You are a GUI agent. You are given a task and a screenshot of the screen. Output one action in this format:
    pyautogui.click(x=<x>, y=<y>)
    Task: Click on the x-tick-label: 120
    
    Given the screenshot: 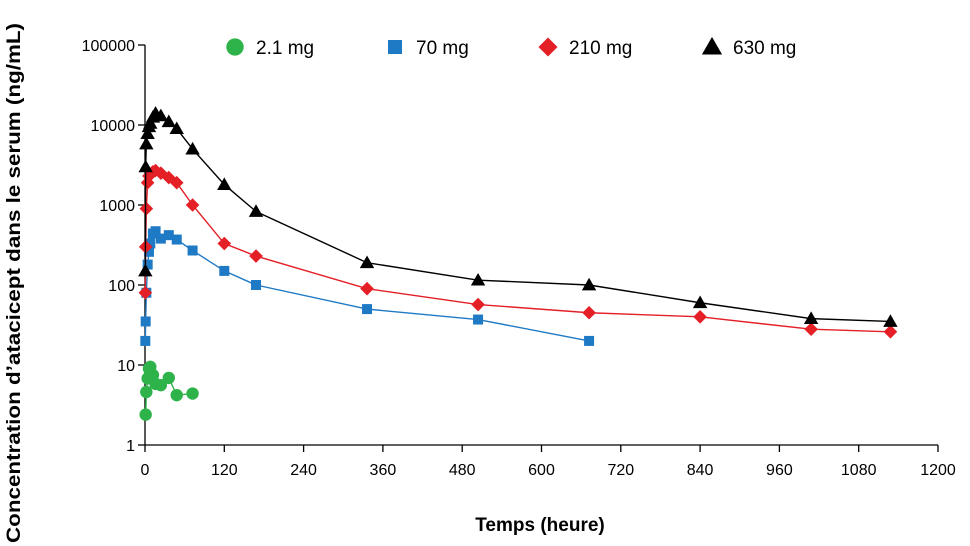 What is the action you would take?
    pyautogui.click(x=224, y=470)
    